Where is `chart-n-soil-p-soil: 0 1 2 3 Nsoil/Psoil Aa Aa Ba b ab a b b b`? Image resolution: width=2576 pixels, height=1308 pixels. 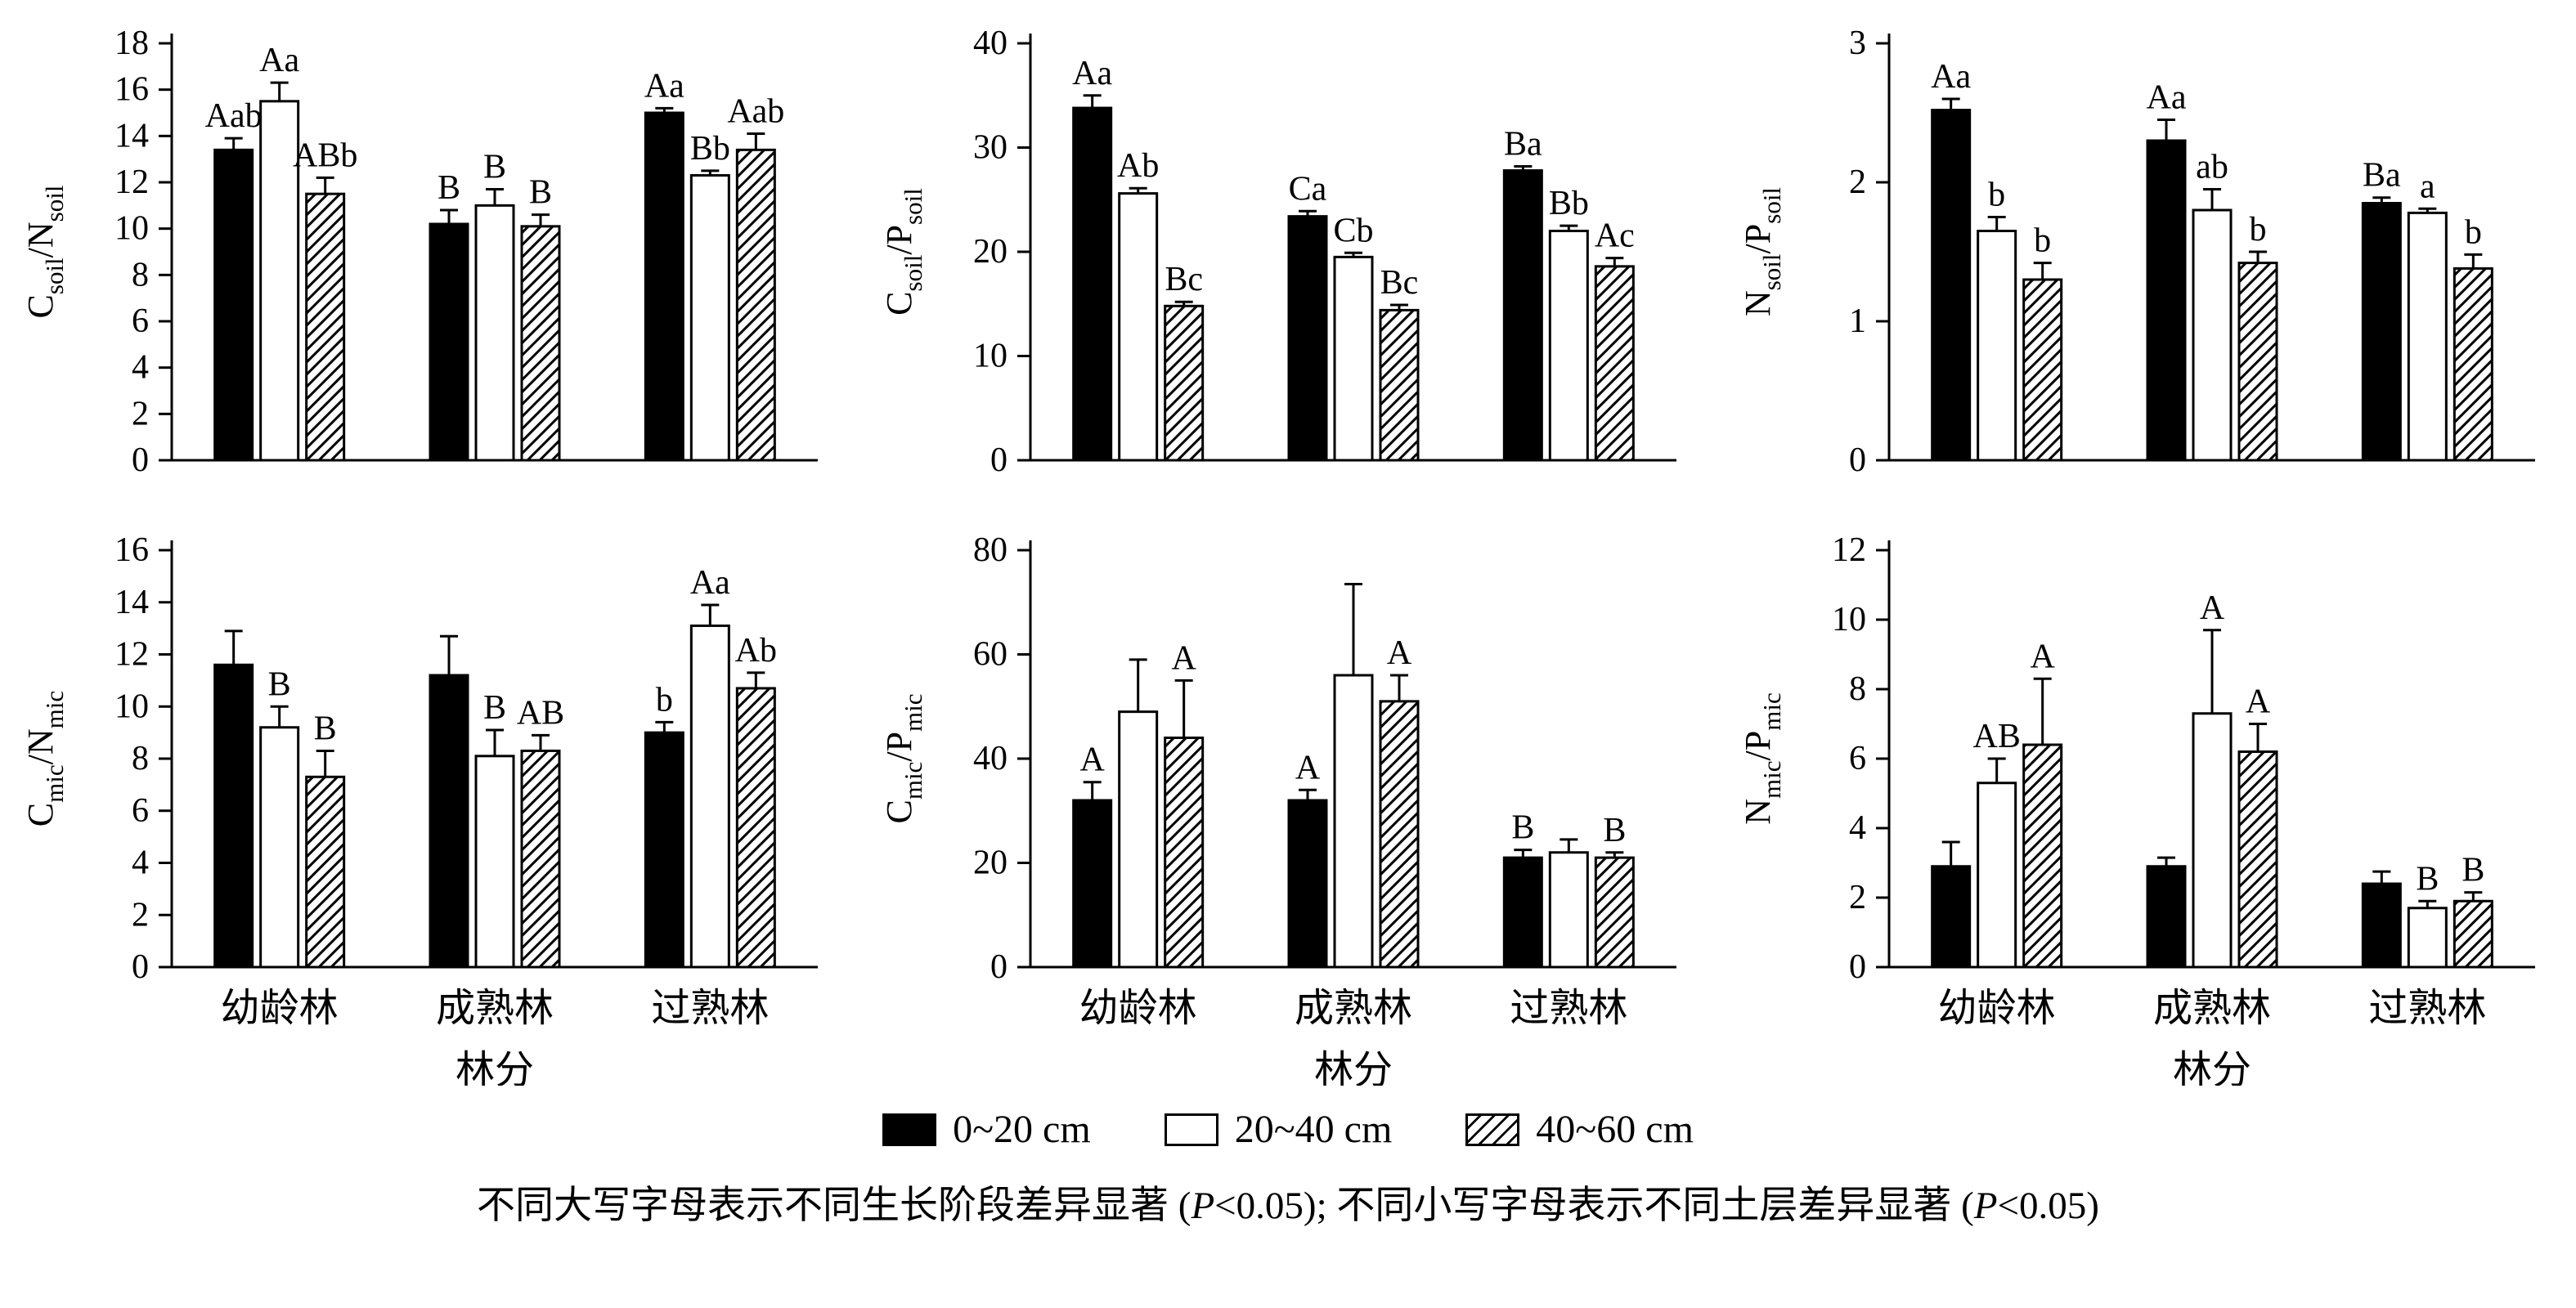
chart-n-soil-p-soil: 0 1 2 3 Nsoil/Psoil Aa Aa Ba b ab a b b b is located at coordinates (2146, 260).